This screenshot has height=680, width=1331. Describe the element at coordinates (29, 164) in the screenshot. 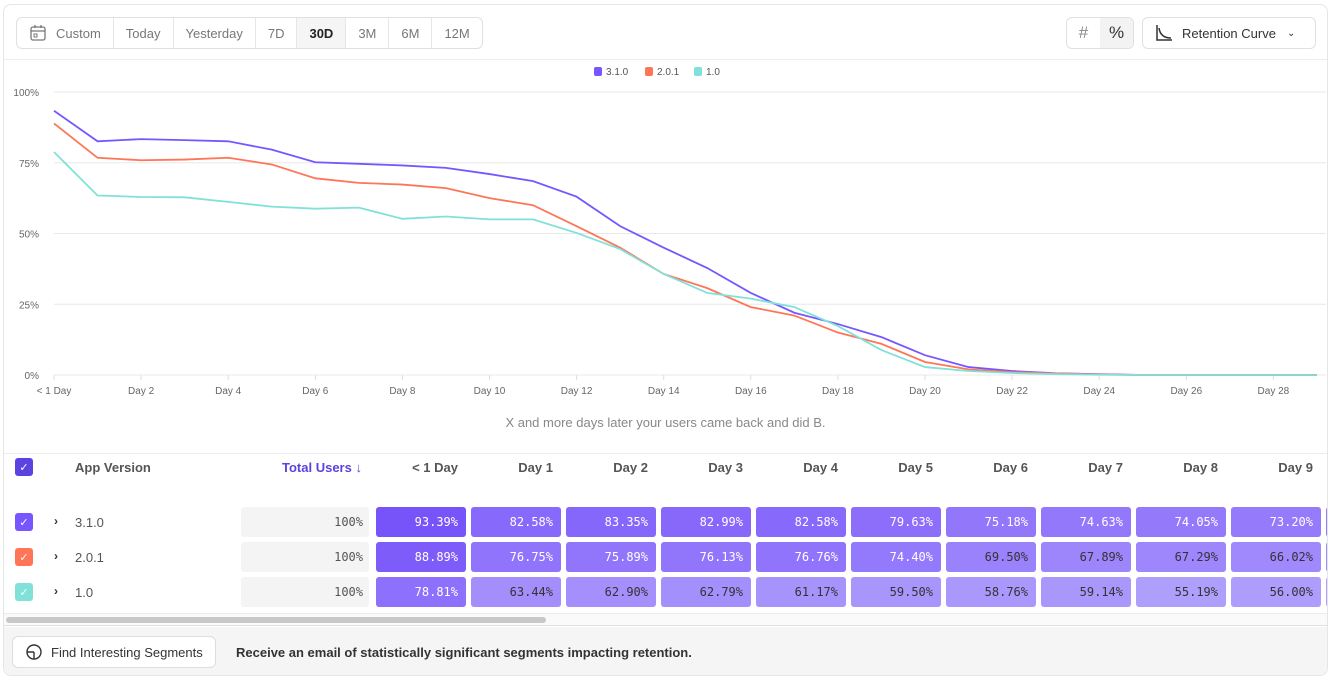

I see `y-tick-label: 75%` at that location.